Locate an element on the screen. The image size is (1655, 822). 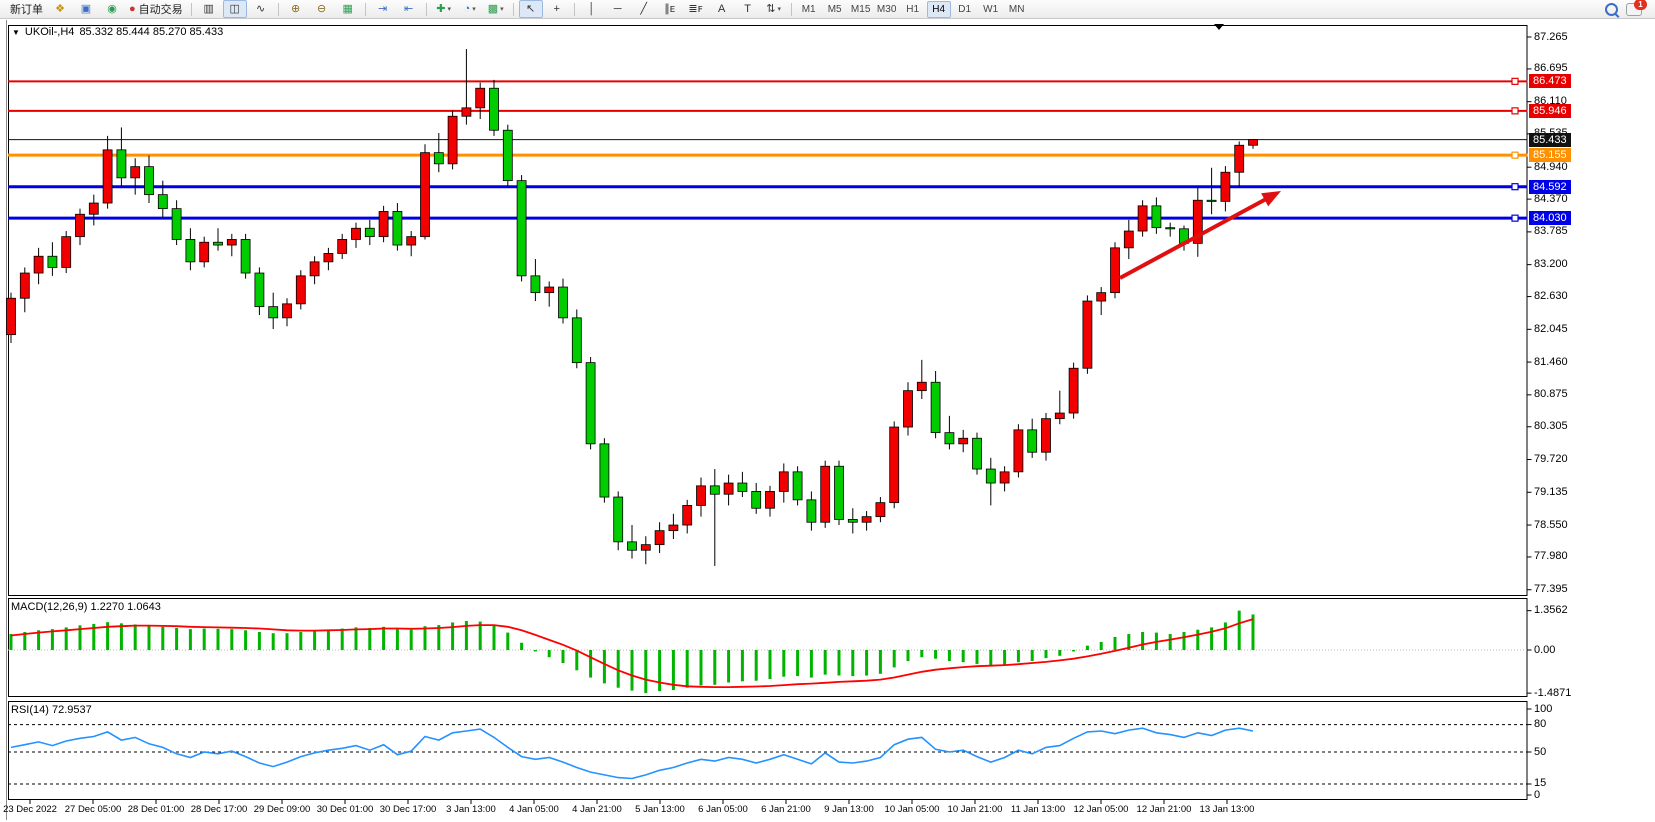
new-order-button: 新订单 is located at coordinates (25, 9).